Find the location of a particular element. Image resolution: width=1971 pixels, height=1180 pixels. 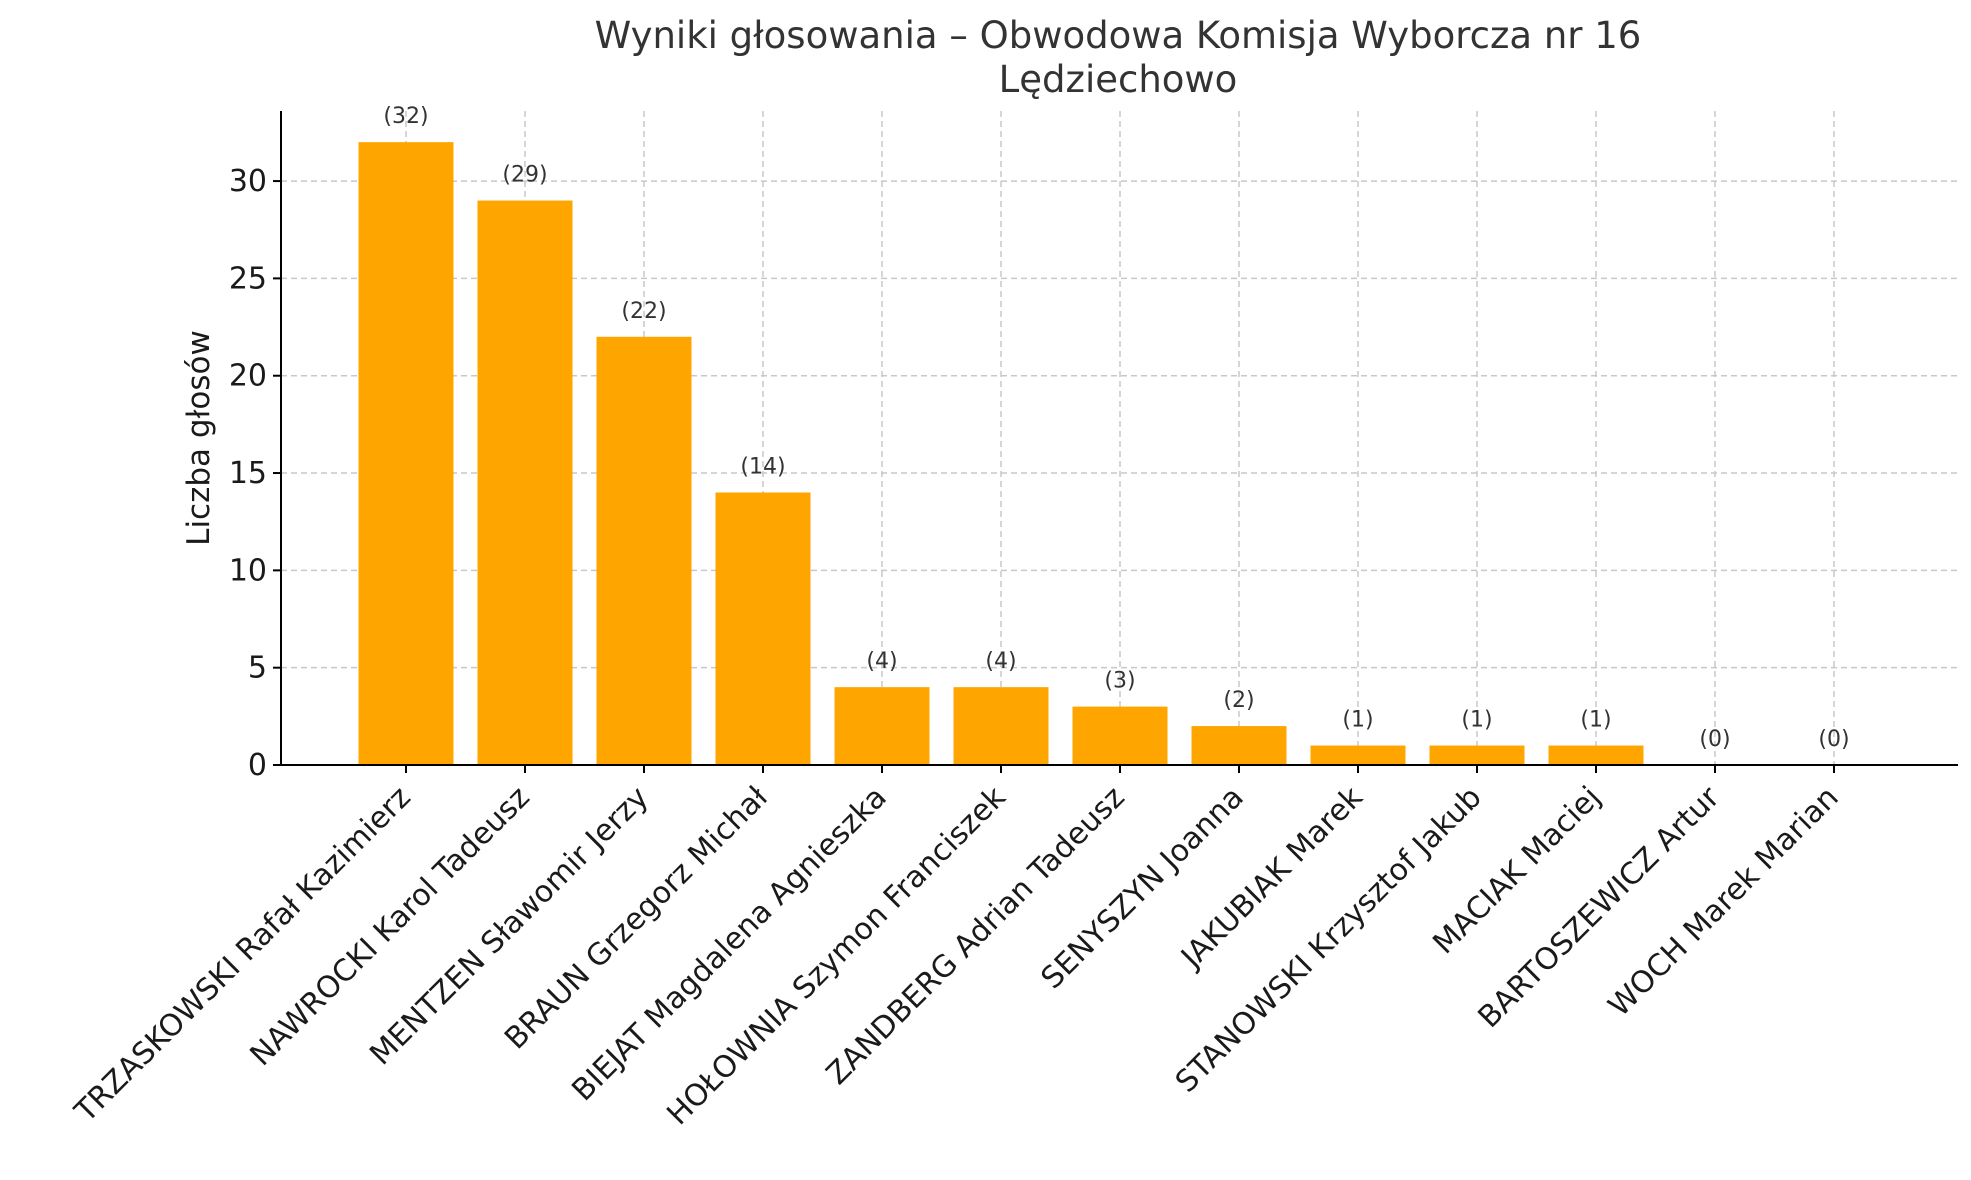

y-tick-label: 30 is located at coordinates (248, 181).